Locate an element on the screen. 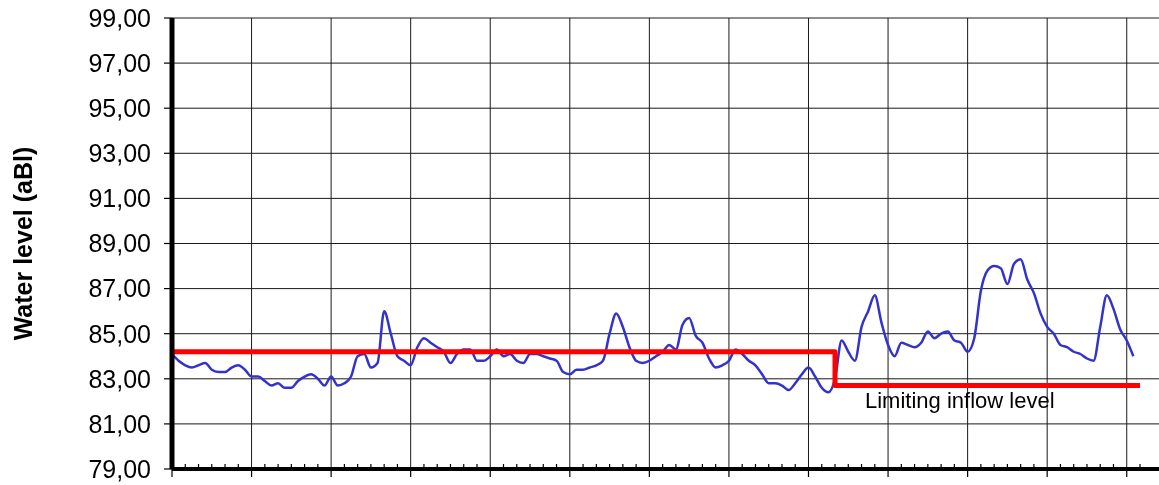  y-tick-label: 91,00 is located at coordinates (119, 198).